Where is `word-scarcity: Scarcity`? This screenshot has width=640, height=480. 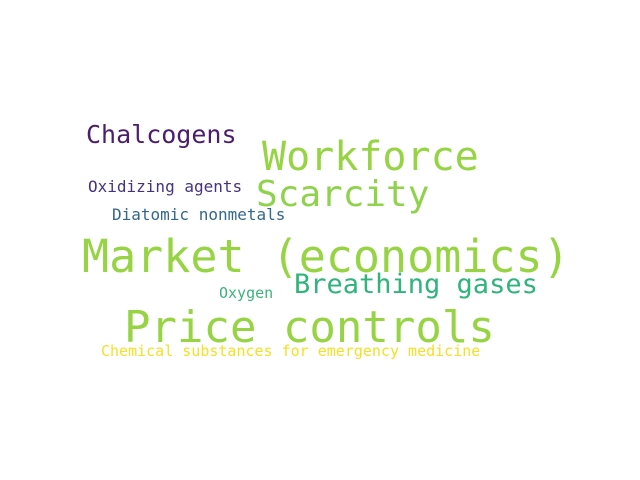
word-scarcity: Scarcity is located at coordinates (343, 194).